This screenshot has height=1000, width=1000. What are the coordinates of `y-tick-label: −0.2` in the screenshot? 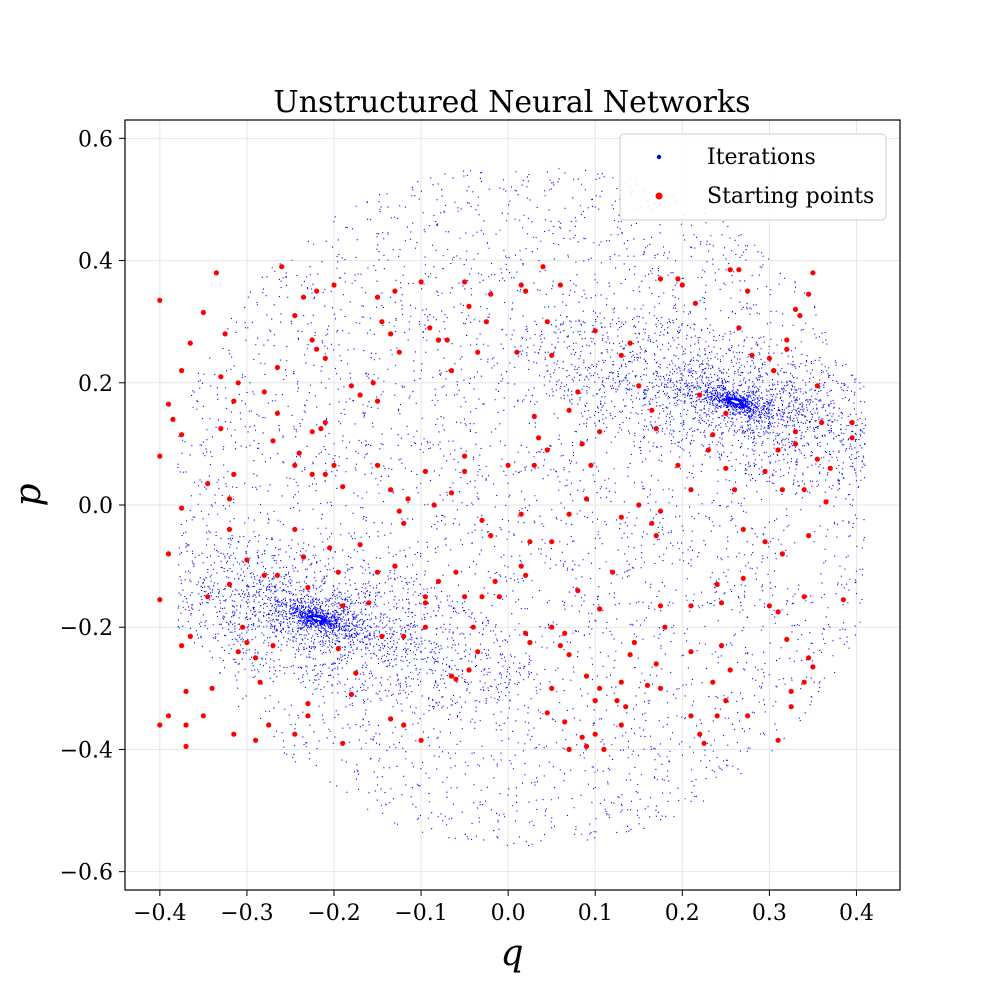 It's located at (86, 628).